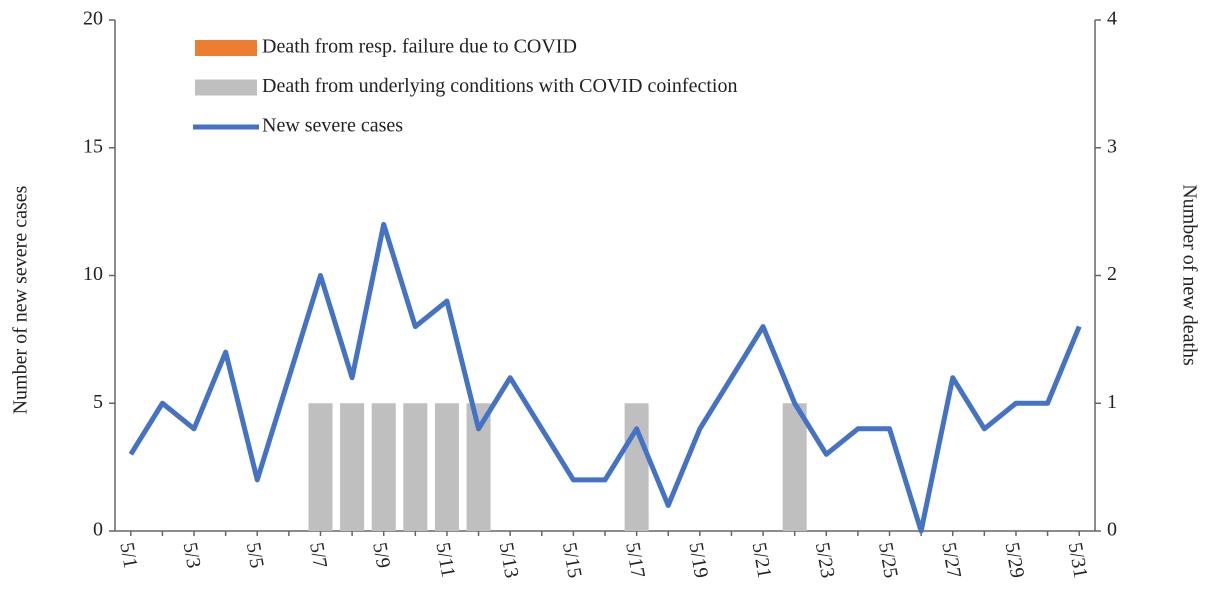 The width and height of the screenshot is (1213, 592). What do you see at coordinates (1112, 146) in the screenshot?
I see `y2-tick-label: 3` at bounding box center [1112, 146].